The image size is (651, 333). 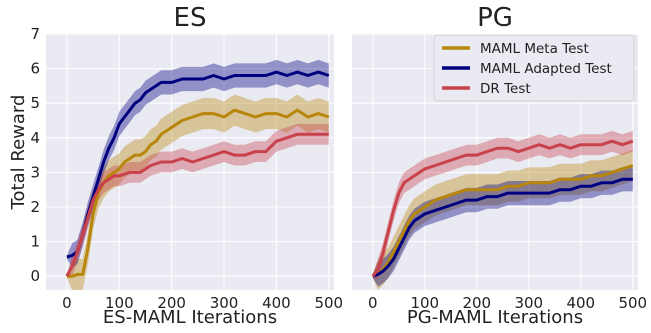 What do you see at coordinates (35, 34) in the screenshot?
I see `y-tick-label-es-7: 7` at bounding box center [35, 34].